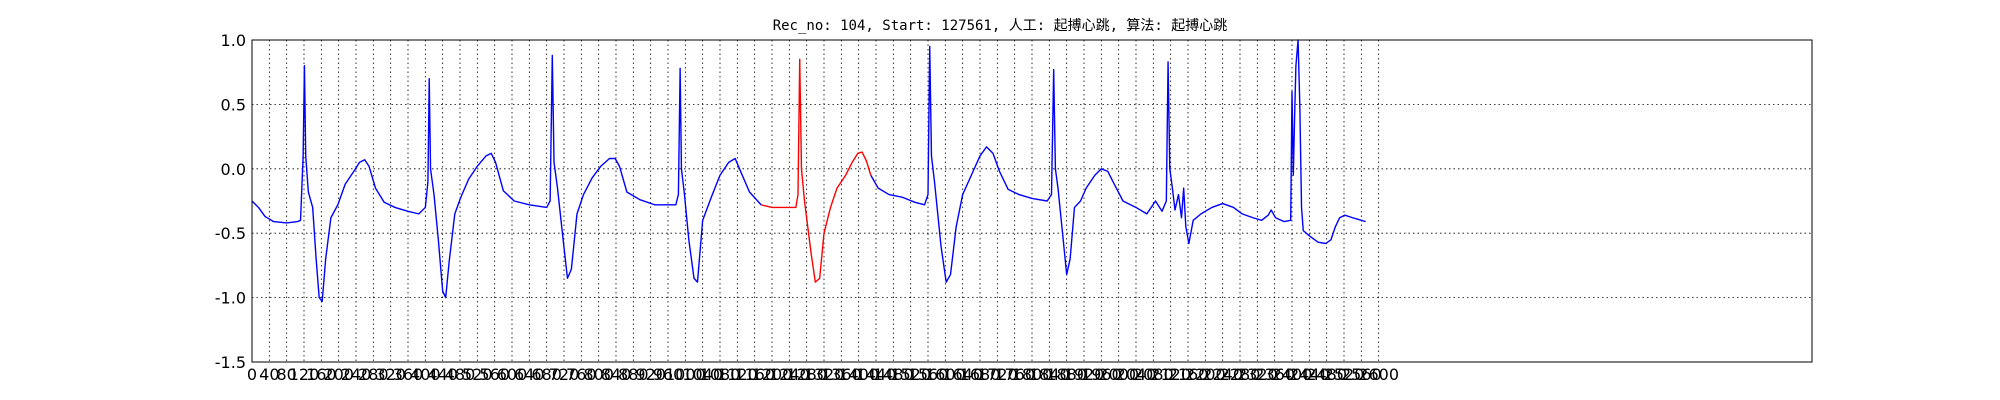 The height and width of the screenshot is (400, 2000). What do you see at coordinates (910, 374) in the screenshot?
I see `x-tick-label: 1520` at bounding box center [910, 374].